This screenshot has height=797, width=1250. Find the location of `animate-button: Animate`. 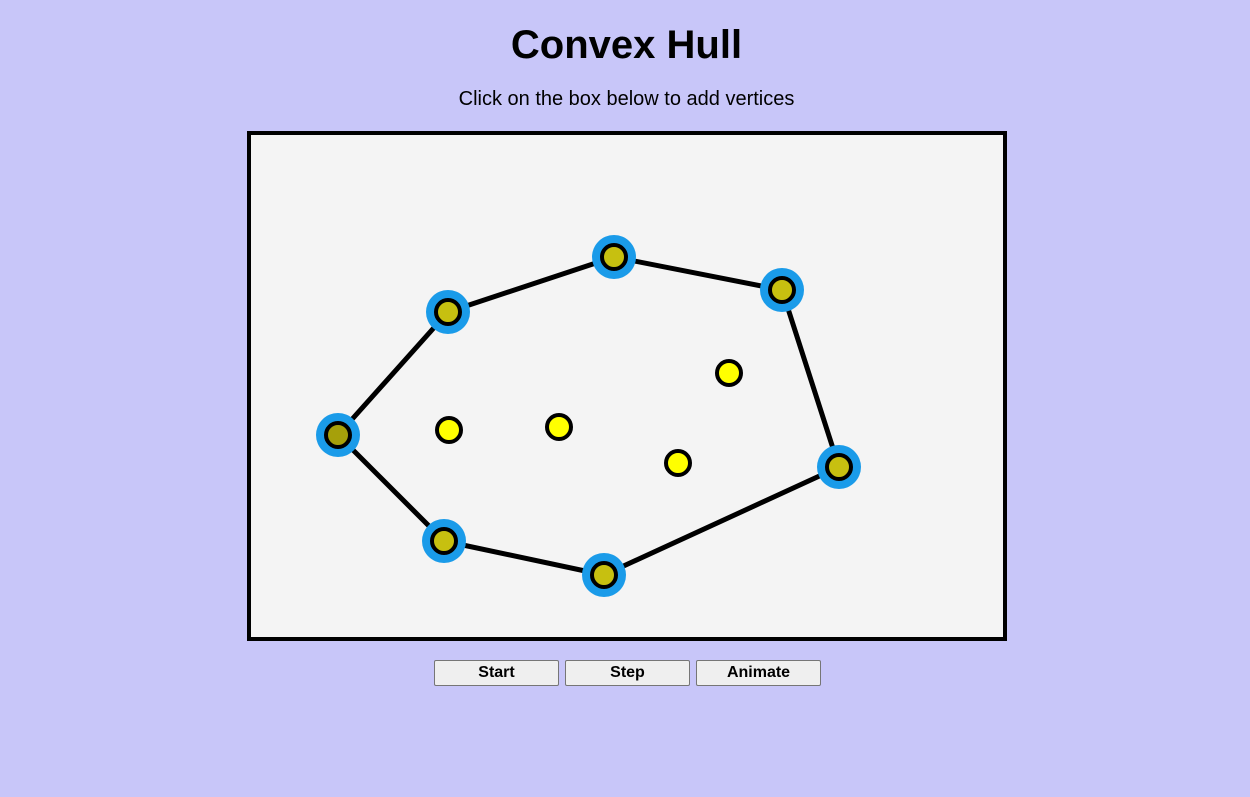

animate-button: Animate is located at coordinates (758, 673).